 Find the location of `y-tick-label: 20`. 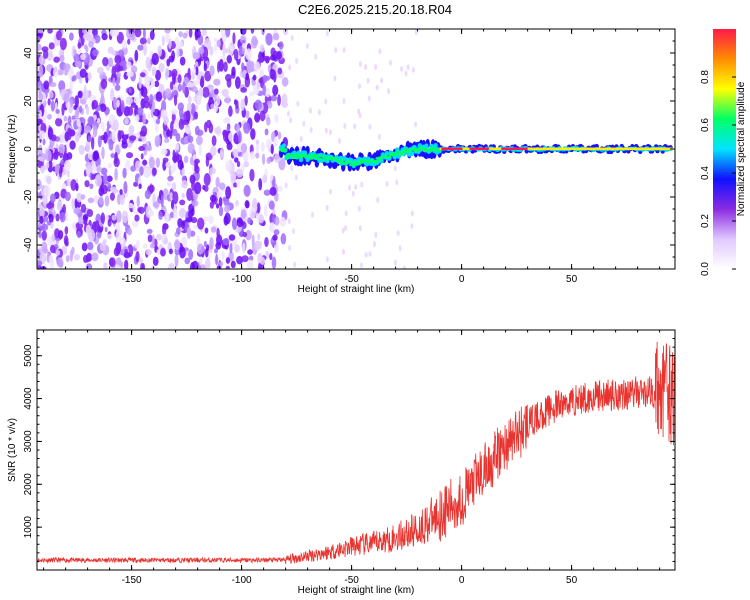

y-tick-label: 20 is located at coordinates (28, 101).